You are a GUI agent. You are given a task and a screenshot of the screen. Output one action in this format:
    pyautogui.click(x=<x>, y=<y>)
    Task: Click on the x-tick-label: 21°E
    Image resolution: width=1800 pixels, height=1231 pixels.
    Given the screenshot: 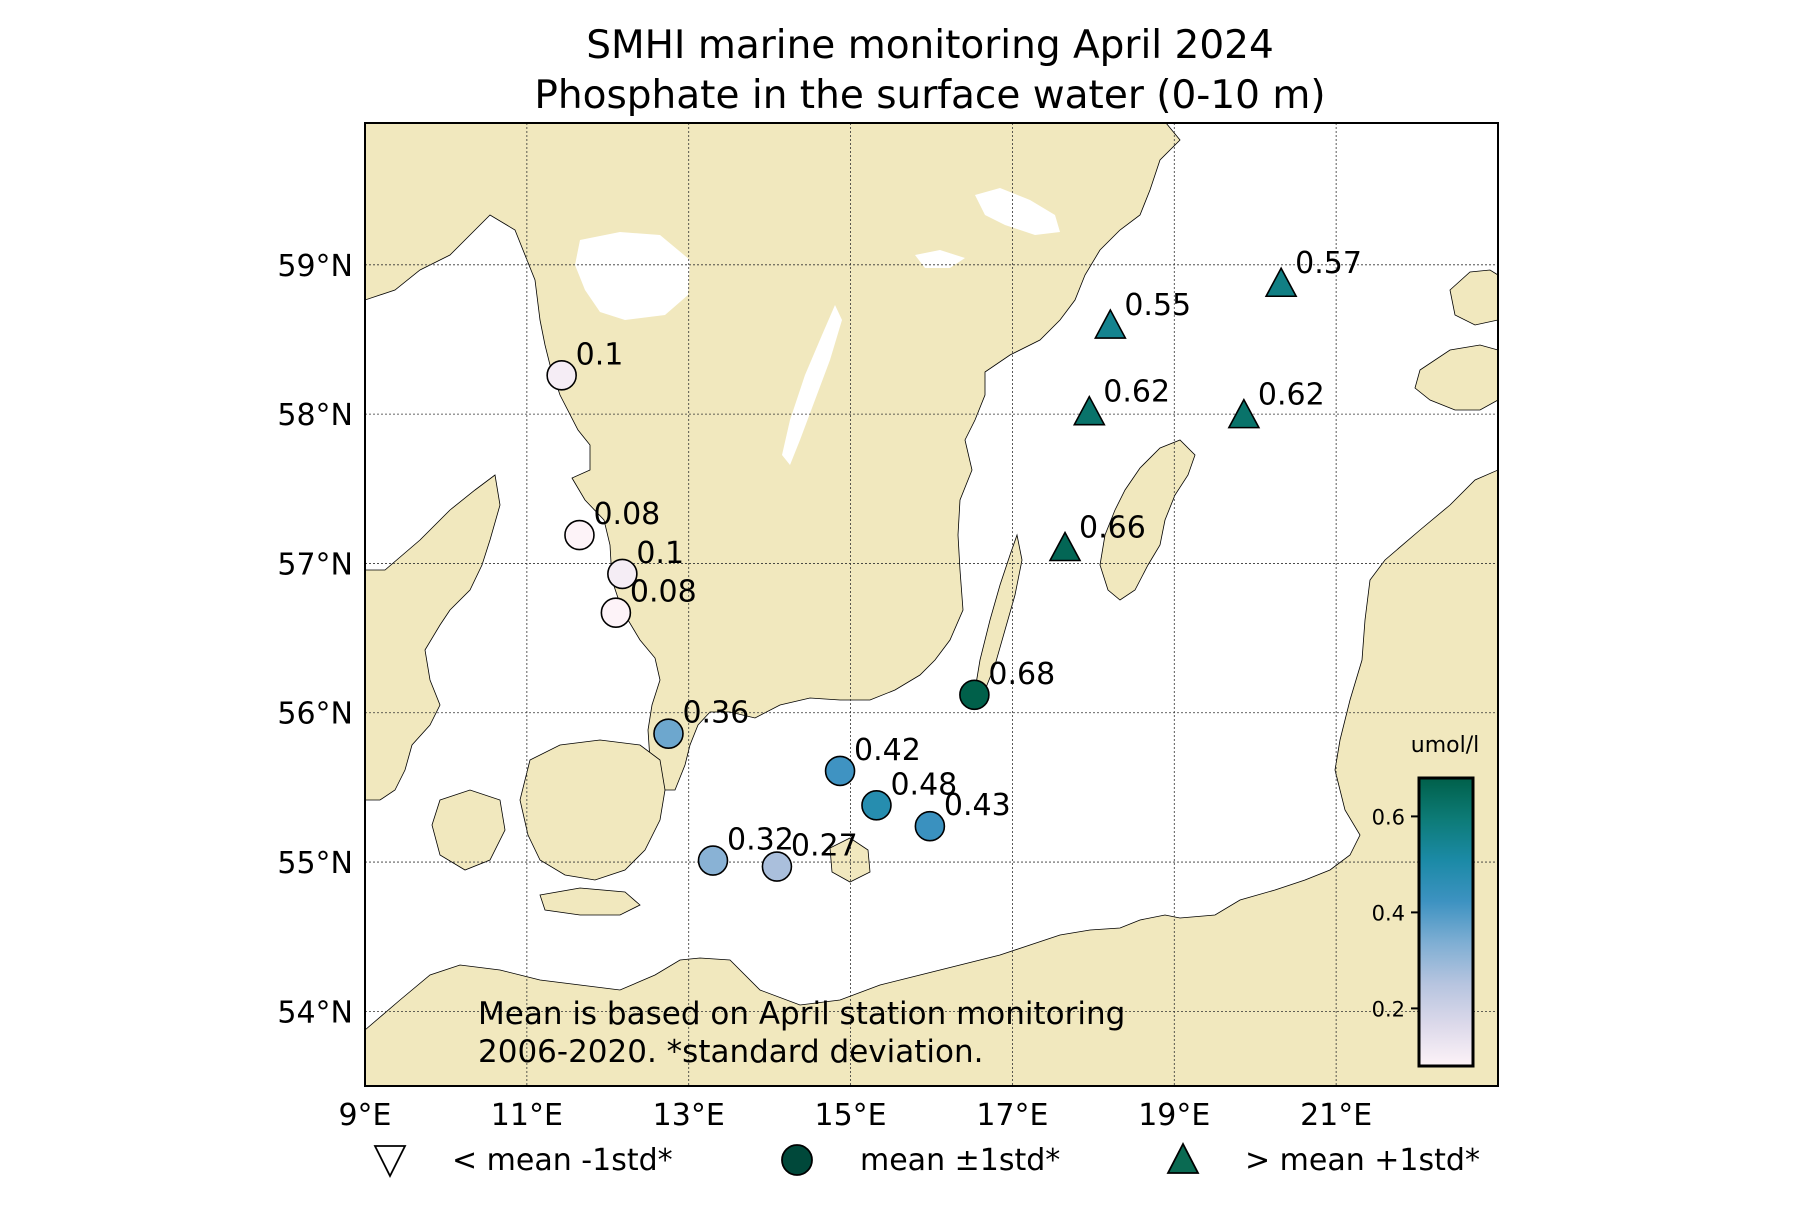 What is the action you would take?
    pyautogui.click(x=1336, y=1115)
    